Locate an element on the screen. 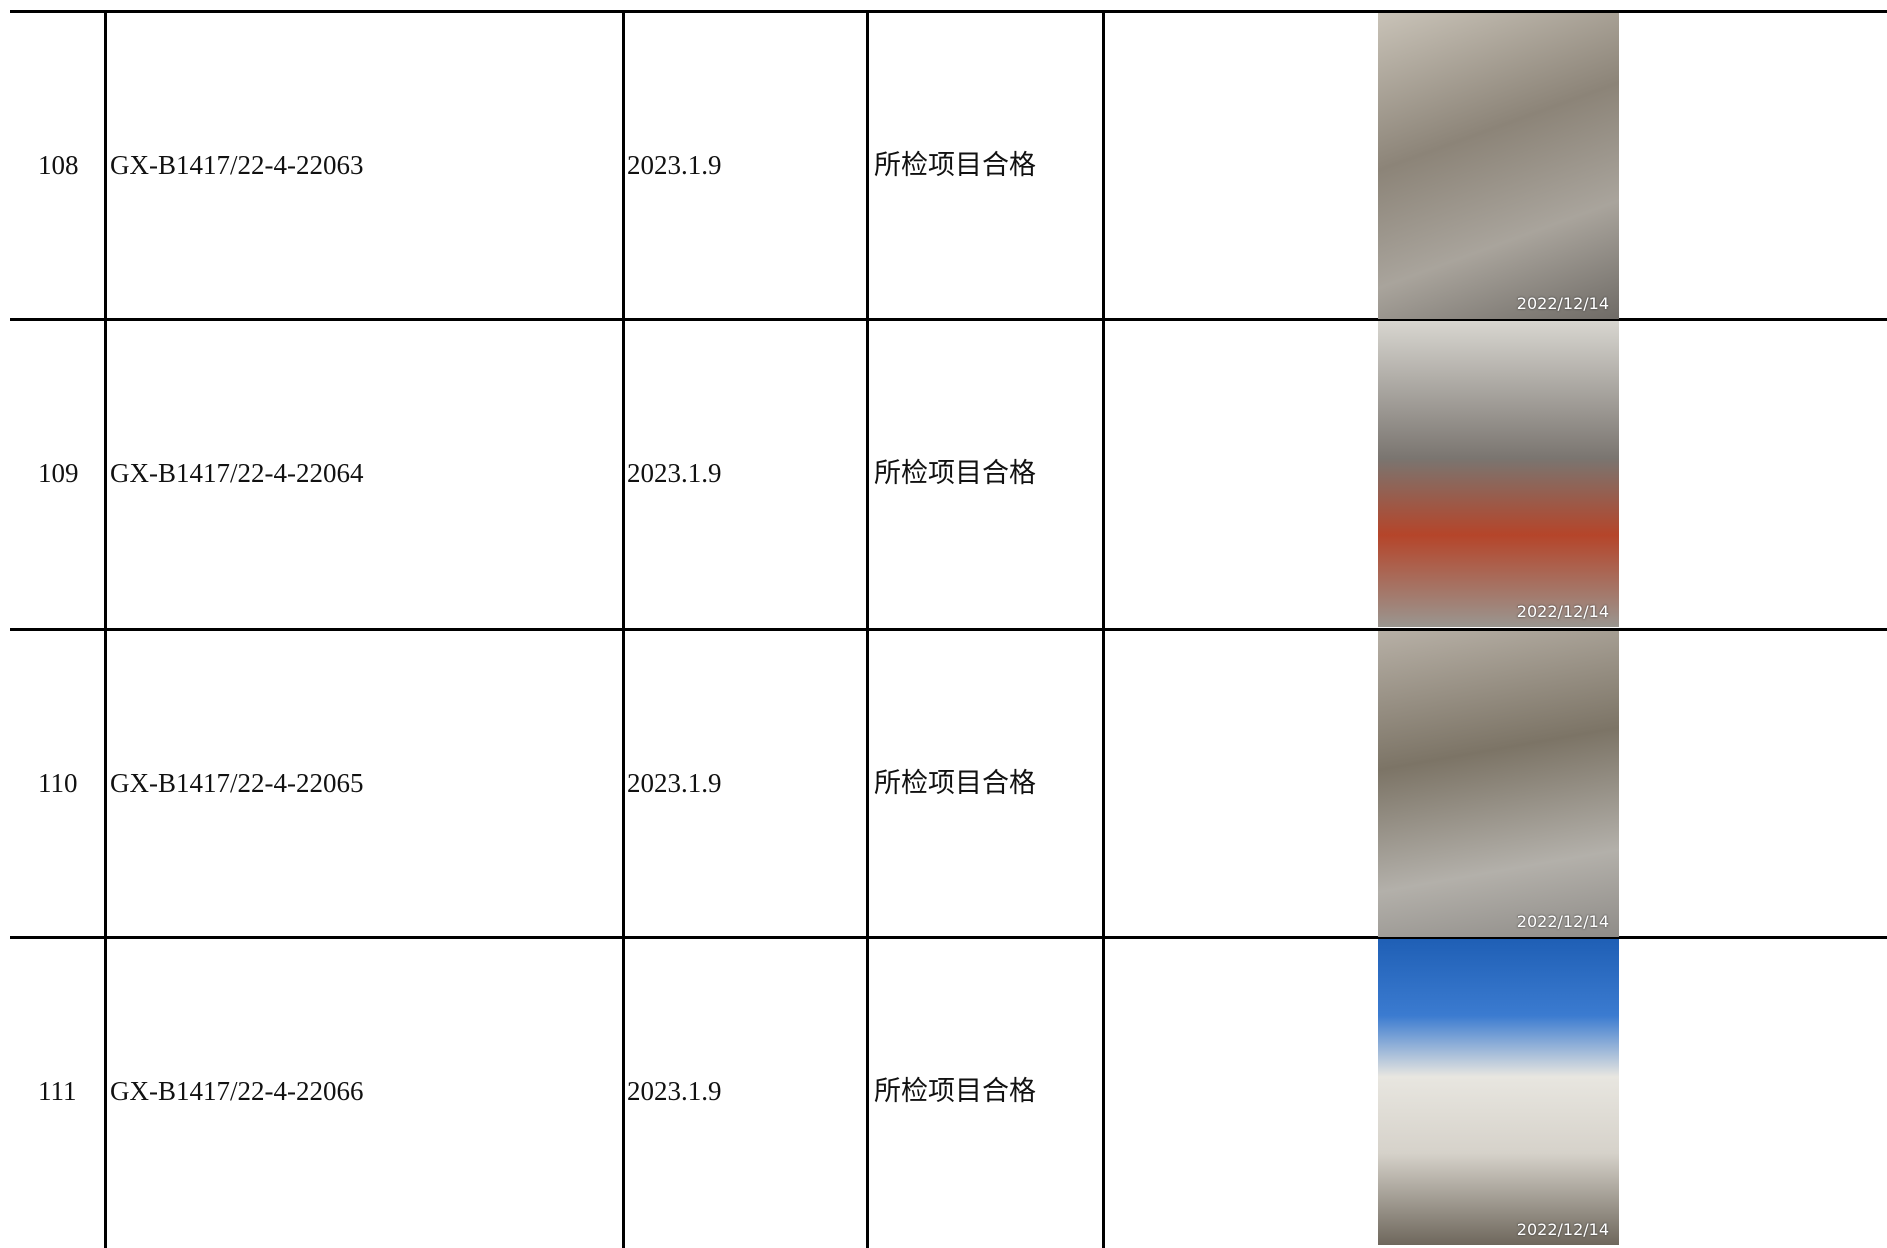 This screenshot has height=1248, width=1887. row-number: 108 is located at coordinates (58, 164).